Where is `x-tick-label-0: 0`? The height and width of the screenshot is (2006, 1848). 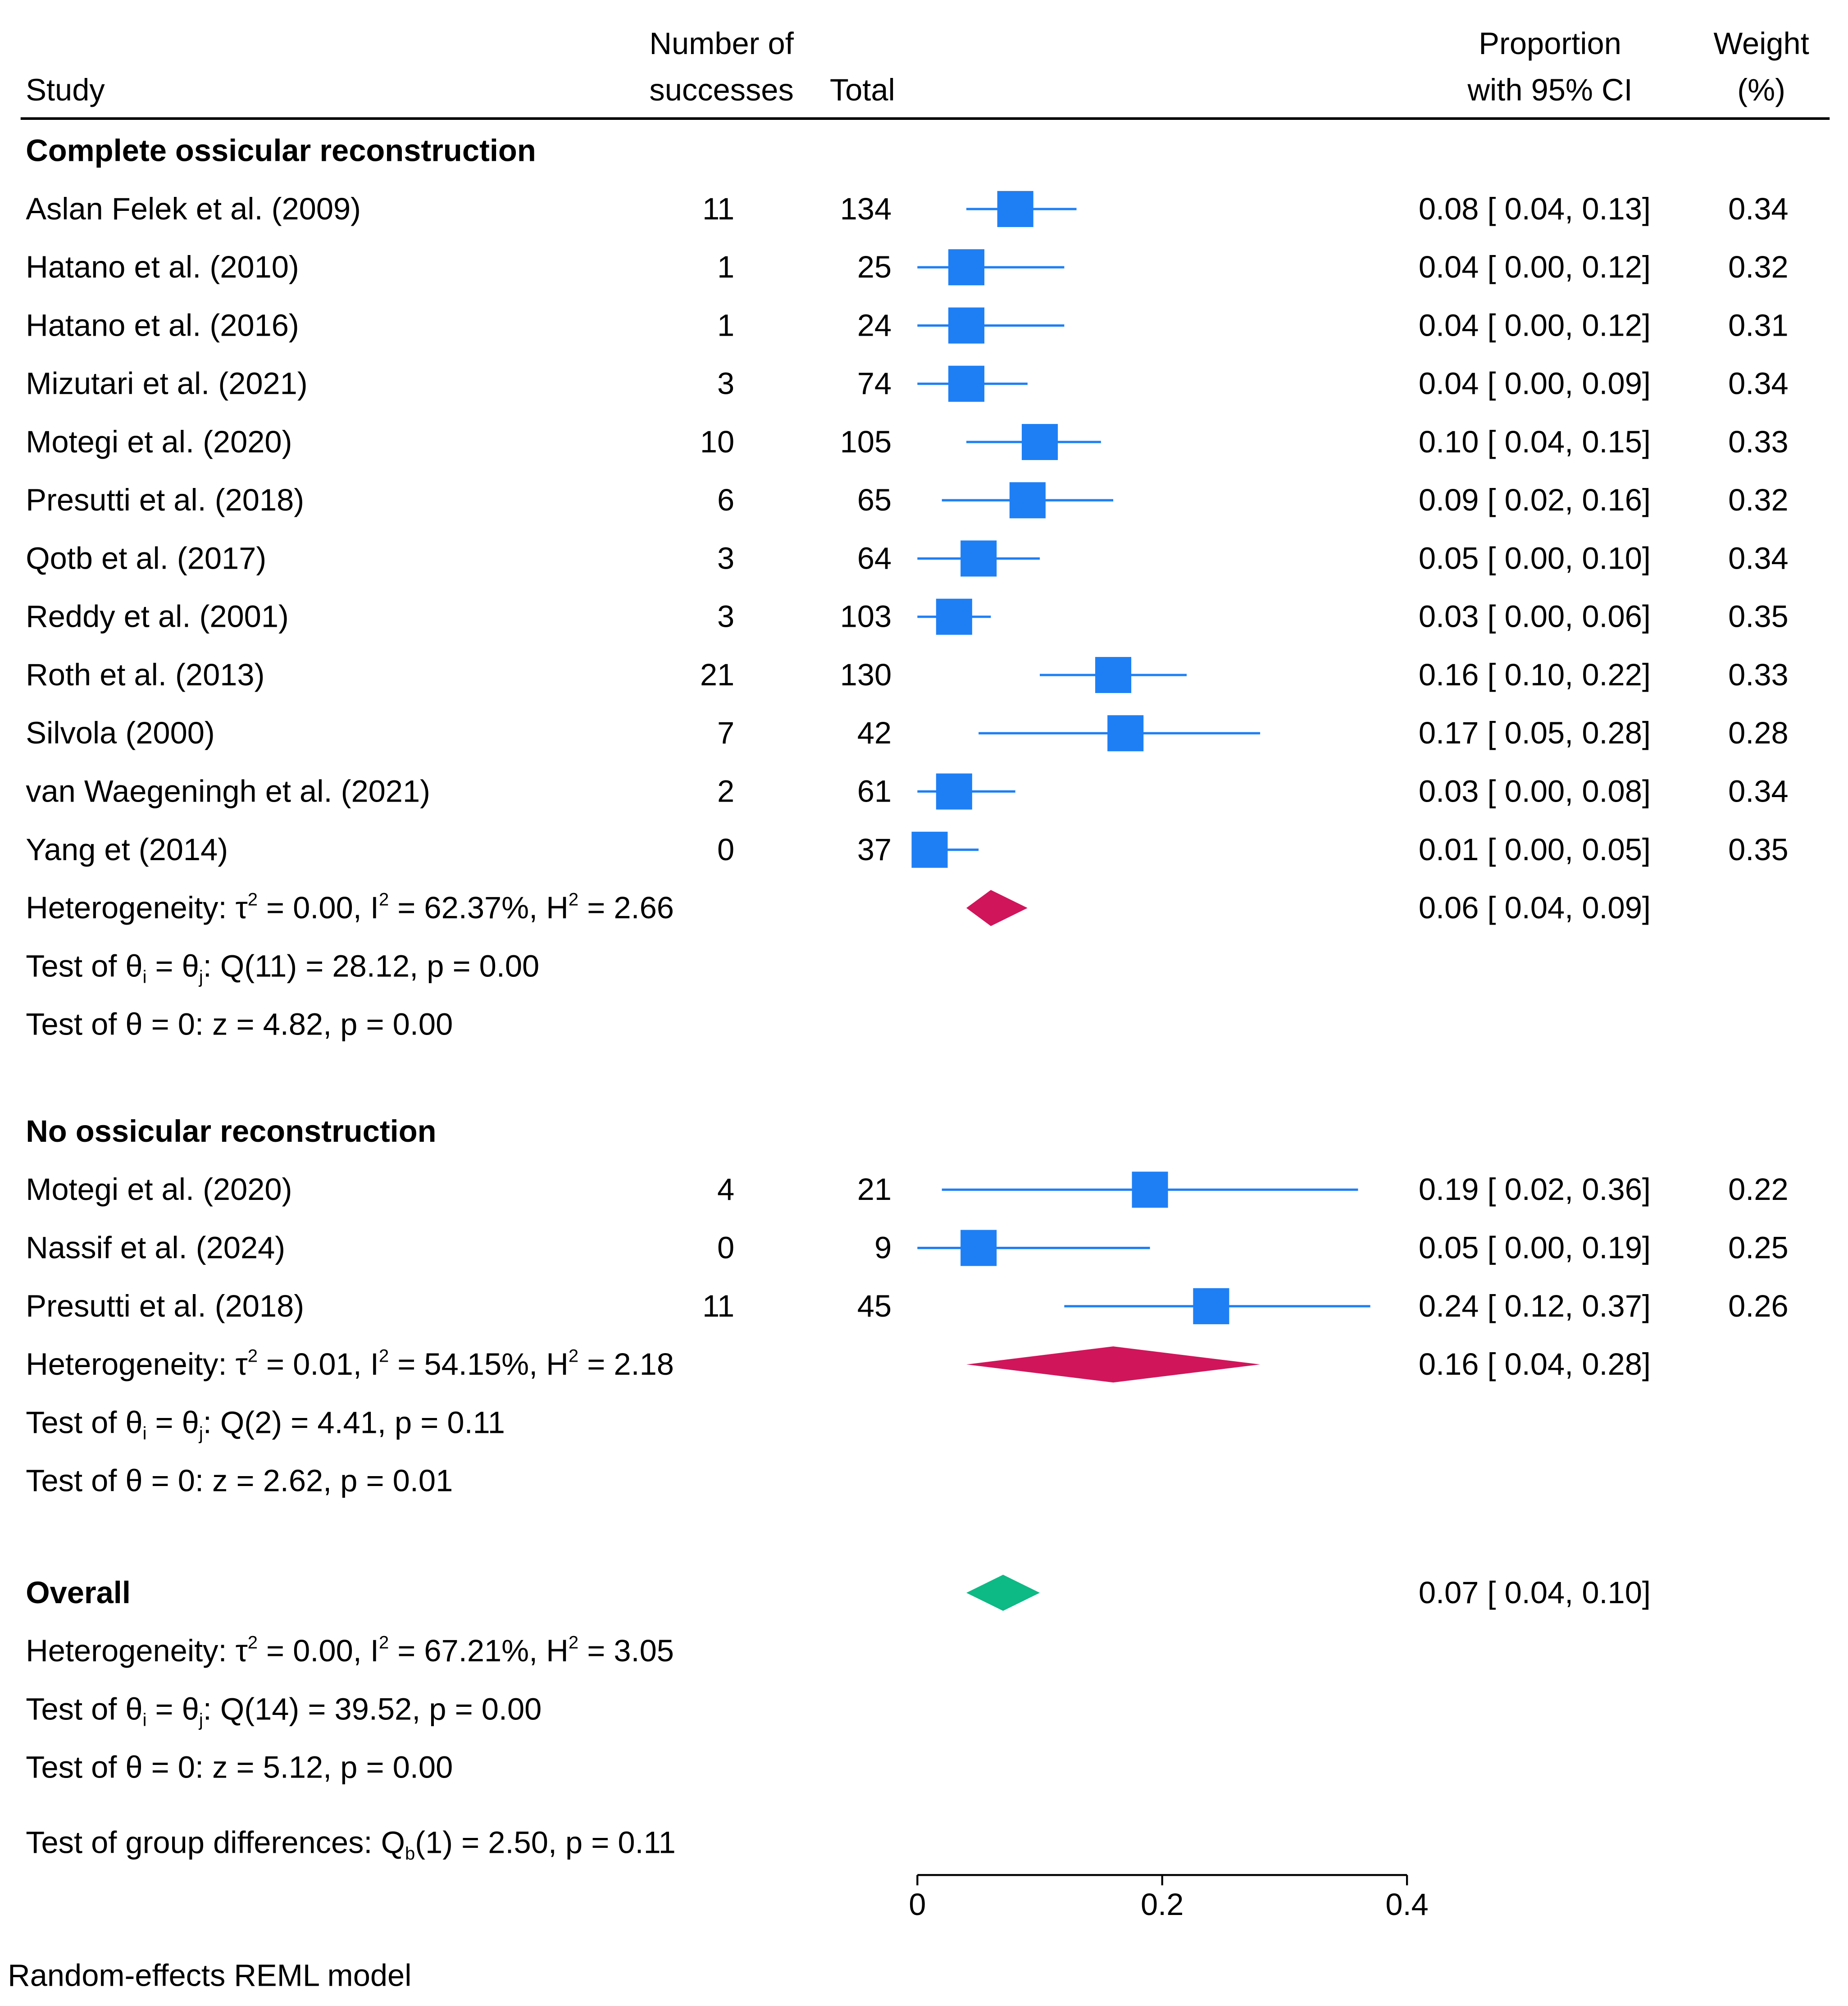 x-tick-label-0: 0 is located at coordinates (917, 1905).